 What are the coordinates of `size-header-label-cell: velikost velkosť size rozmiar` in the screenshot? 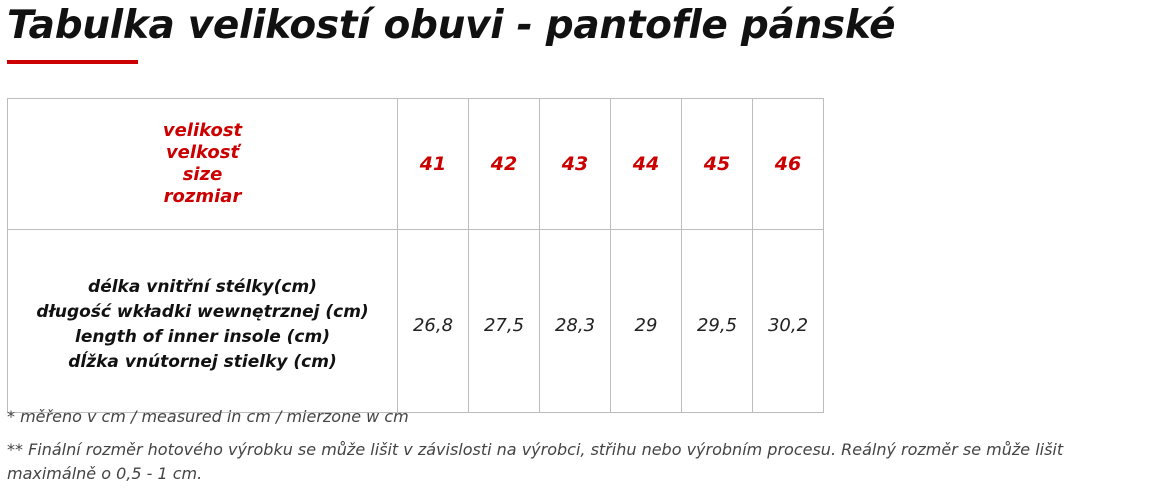 It's located at (202, 164).